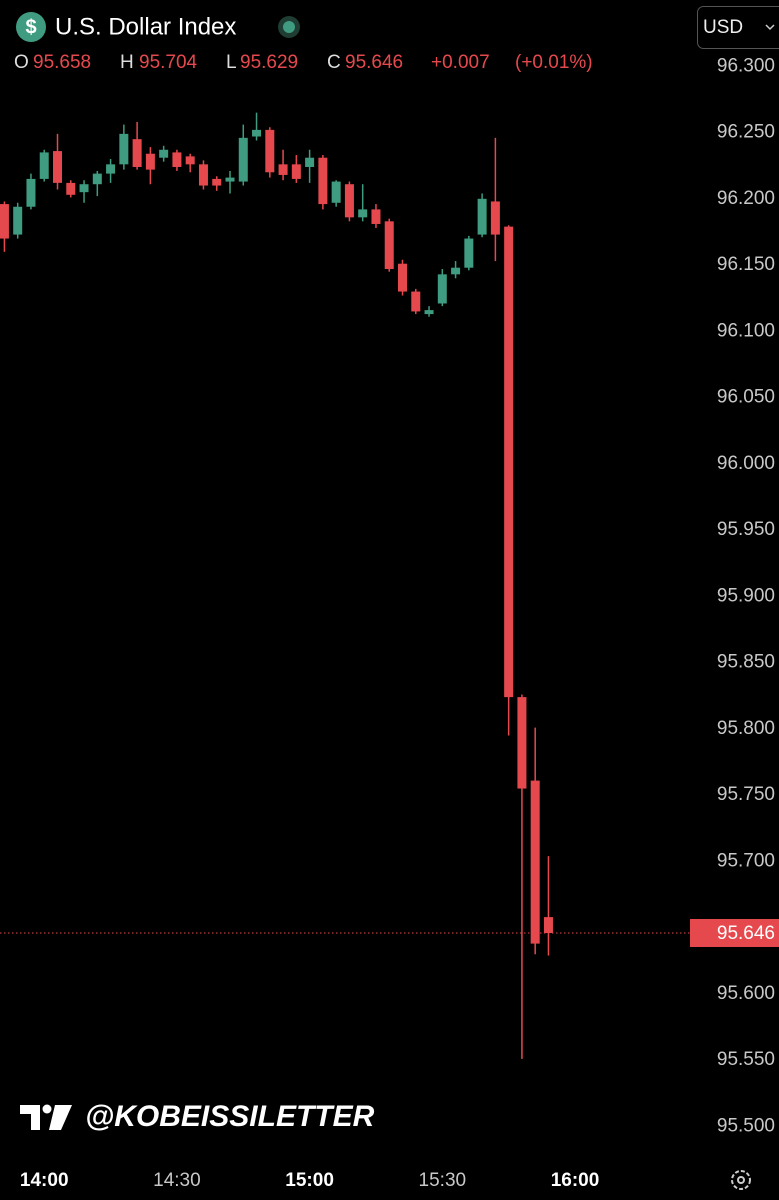 Image resolution: width=779 pixels, height=1200 pixels. I want to click on symbol-icon-glyph: $, so click(30, 27).